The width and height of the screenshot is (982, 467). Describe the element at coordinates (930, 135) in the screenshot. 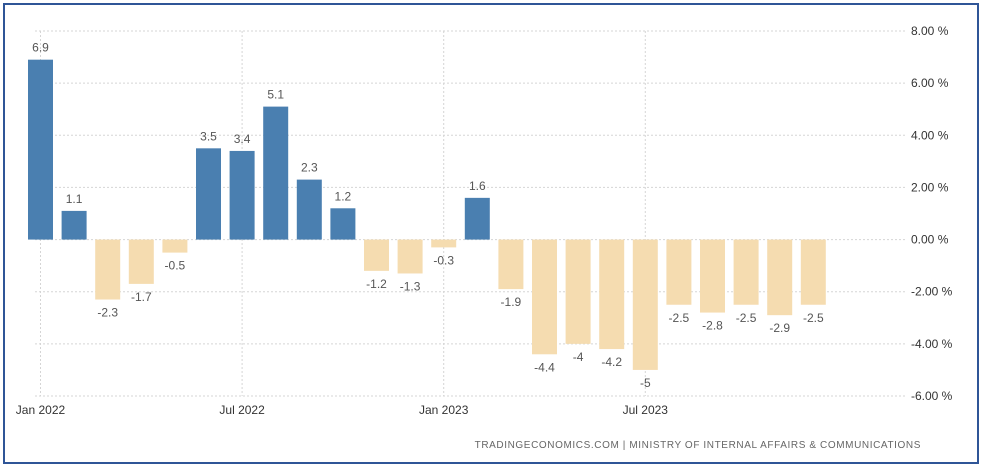

I see `y-tick-label: 4.00 %` at that location.